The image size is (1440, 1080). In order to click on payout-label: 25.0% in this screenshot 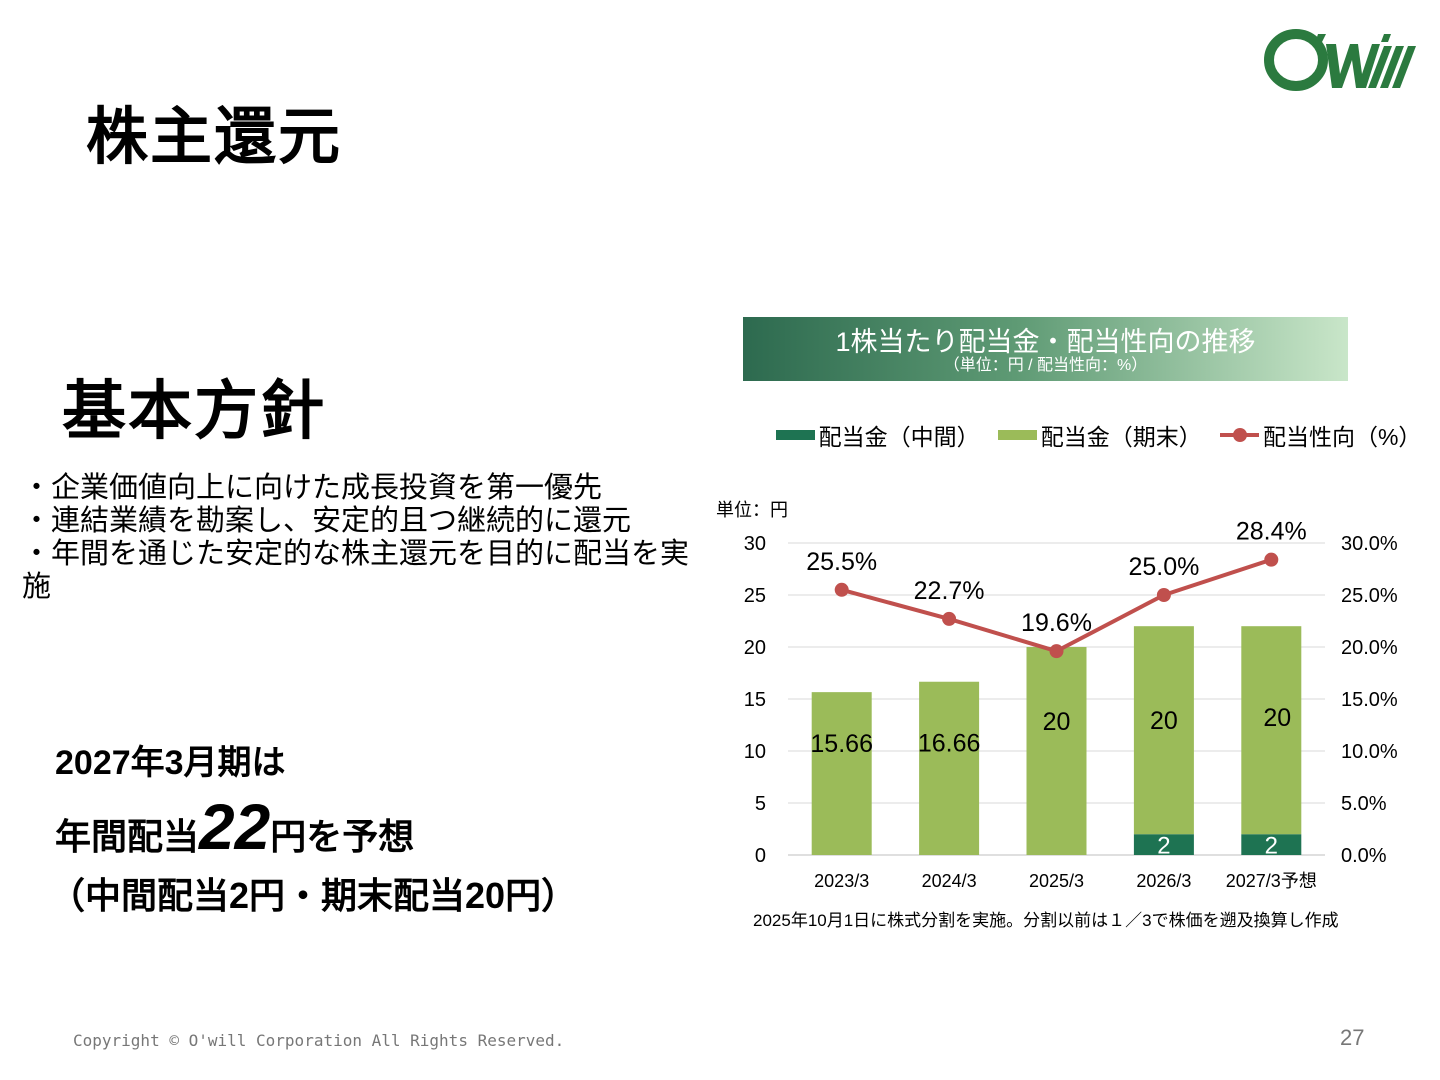, I will do `click(1163, 567)`.